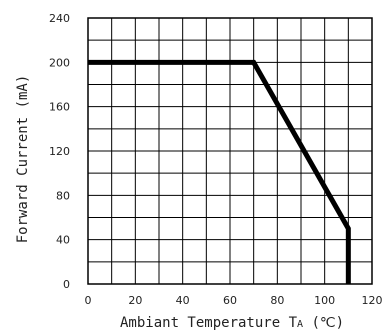  What do you see at coordinates (324, 300) in the screenshot?
I see `x-tick-label: 100` at bounding box center [324, 300].